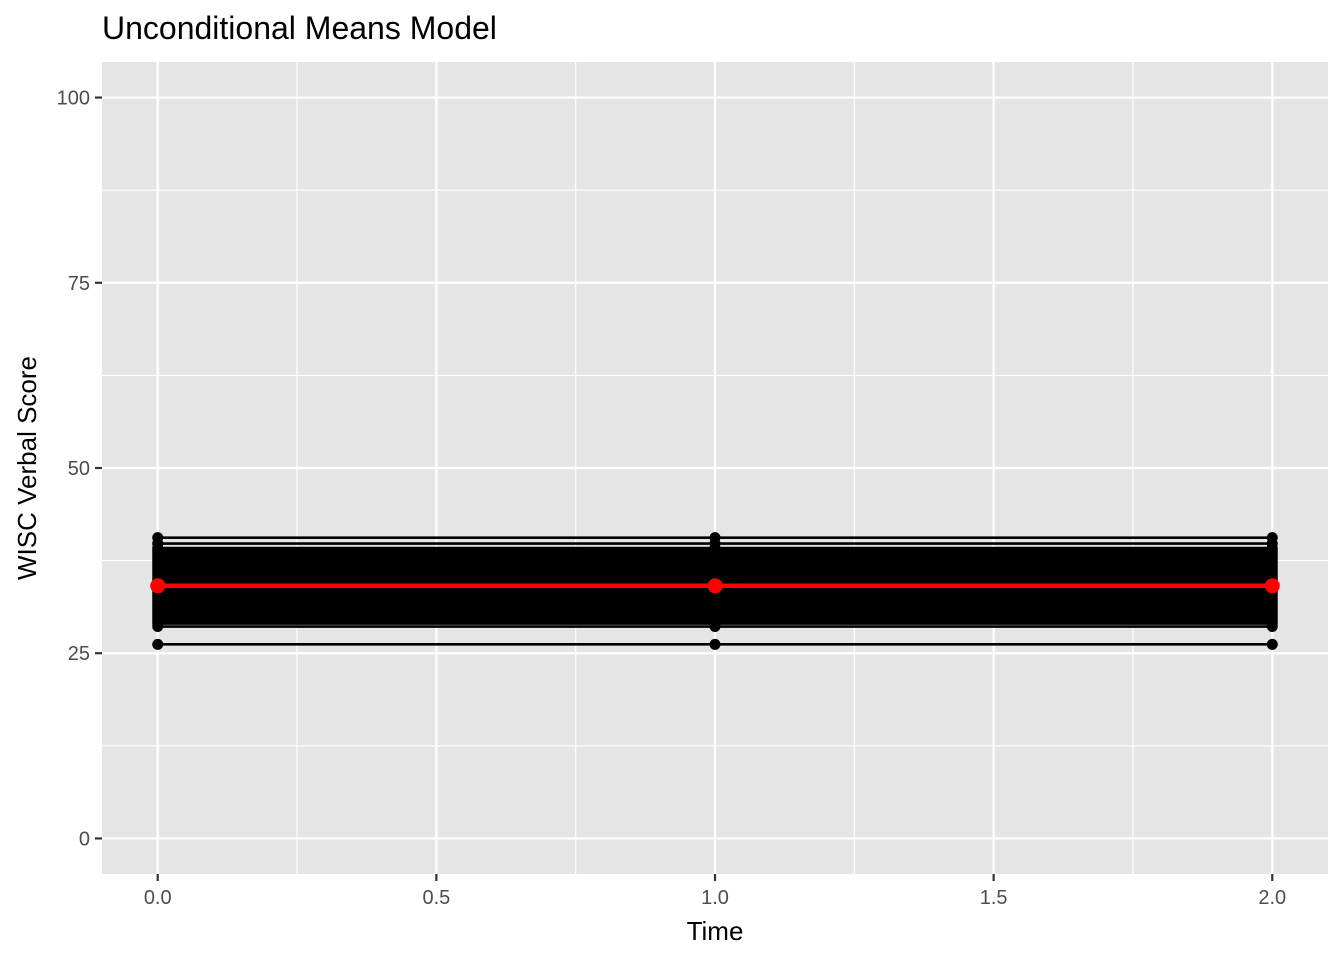 This screenshot has width=1344, height=960. I want to click on y-tick-label: 75, so click(79, 284).